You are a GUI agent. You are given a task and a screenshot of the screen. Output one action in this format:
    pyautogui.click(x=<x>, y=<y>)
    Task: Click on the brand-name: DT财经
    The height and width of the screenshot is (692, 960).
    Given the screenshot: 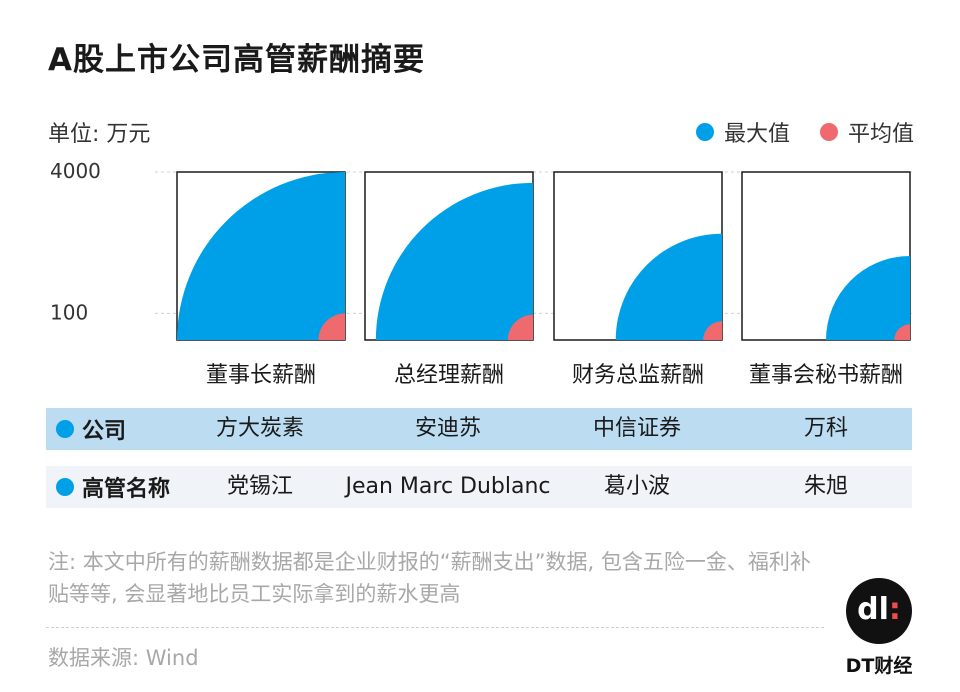 What is the action you would take?
    pyautogui.click(x=879, y=666)
    